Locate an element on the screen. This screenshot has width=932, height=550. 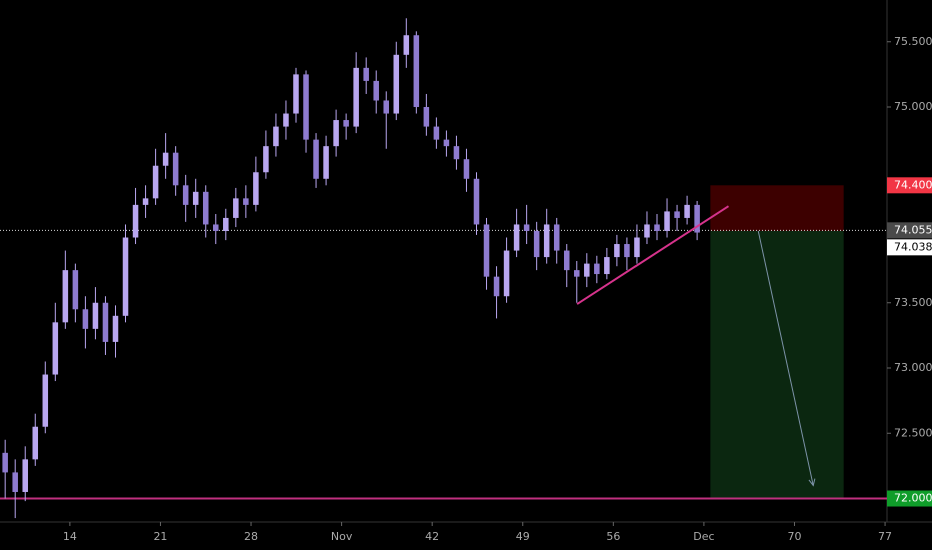
x-tick-label: 42 is located at coordinates (432, 536).